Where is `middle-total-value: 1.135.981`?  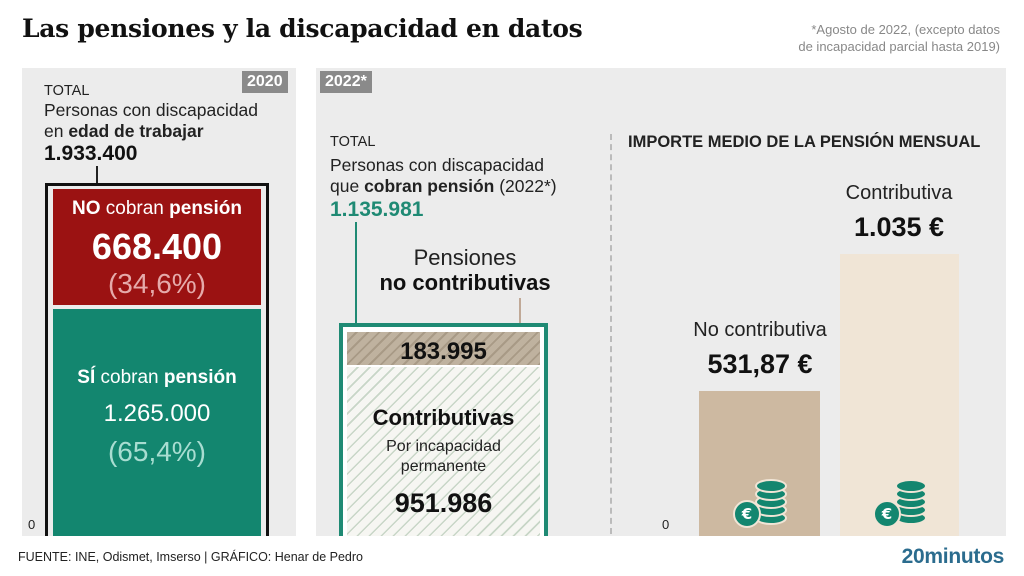 middle-total-value: 1.135.981 is located at coordinates (377, 209).